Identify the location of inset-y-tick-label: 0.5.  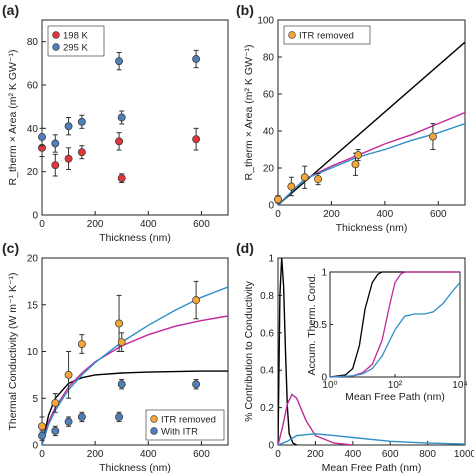
(320, 325).